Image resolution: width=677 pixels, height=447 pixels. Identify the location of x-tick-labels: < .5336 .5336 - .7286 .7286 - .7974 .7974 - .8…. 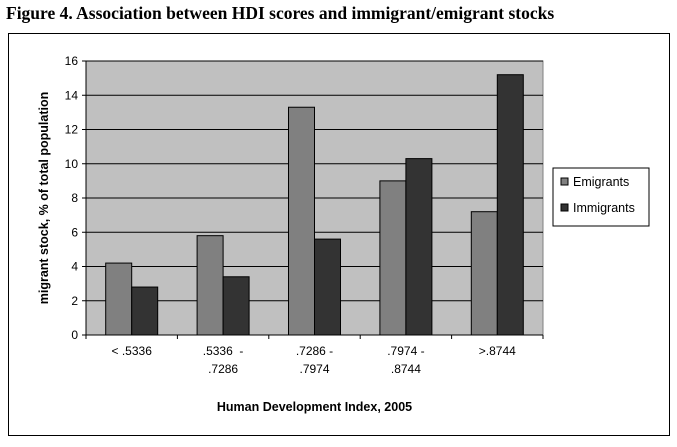
(314, 360).